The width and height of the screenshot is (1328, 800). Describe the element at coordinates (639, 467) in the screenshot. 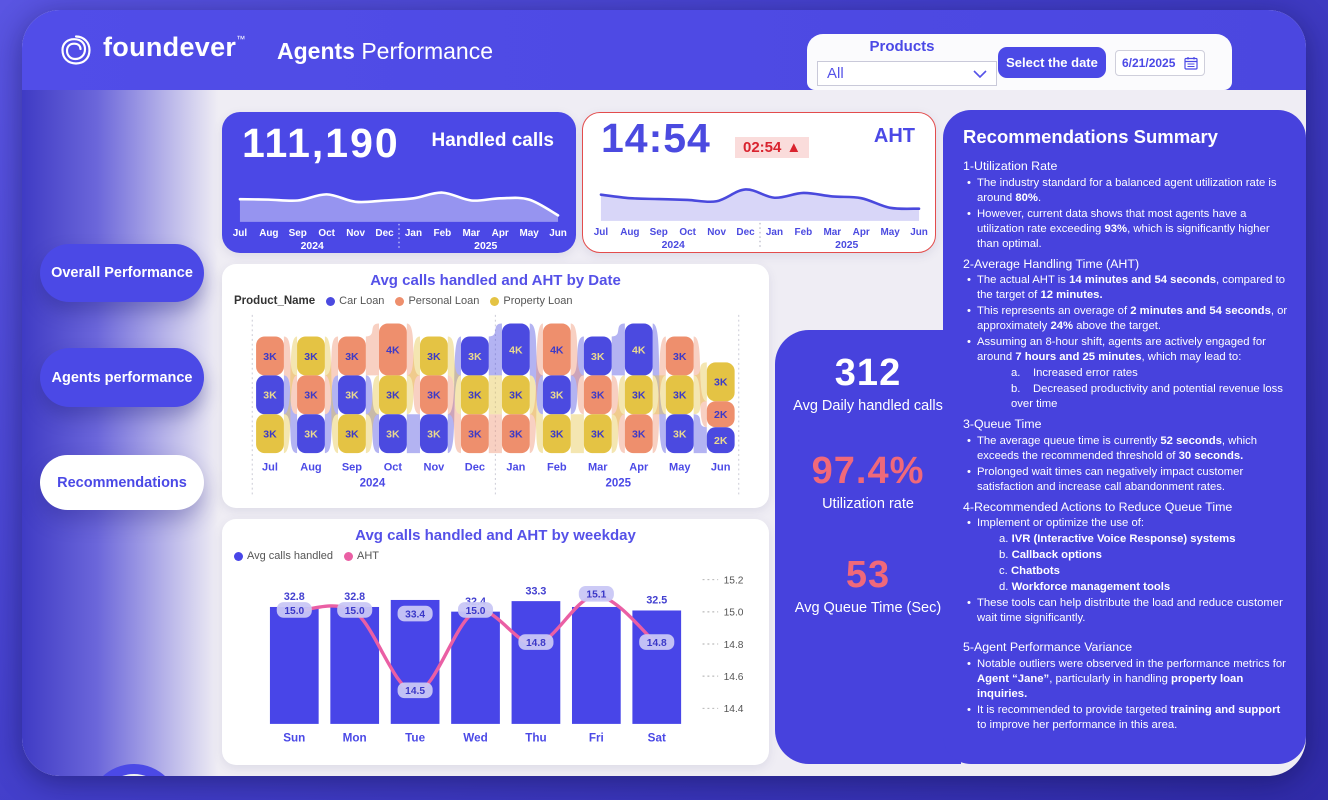

I see `svg-text: Apr` at that location.